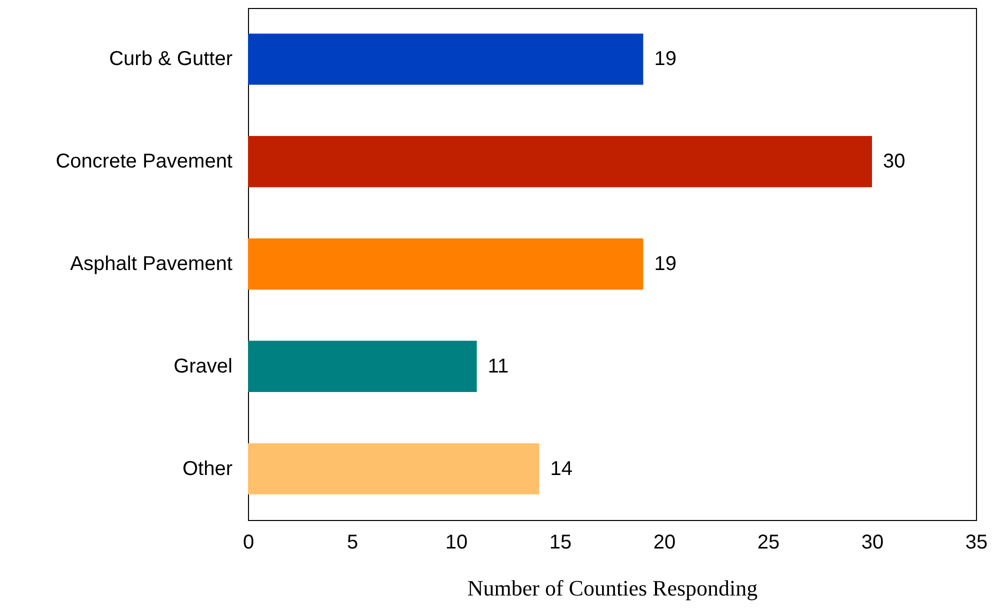 Image resolution: width=993 pixels, height=615 pixels. I want to click on x-tick-label: 15, so click(560, 543).